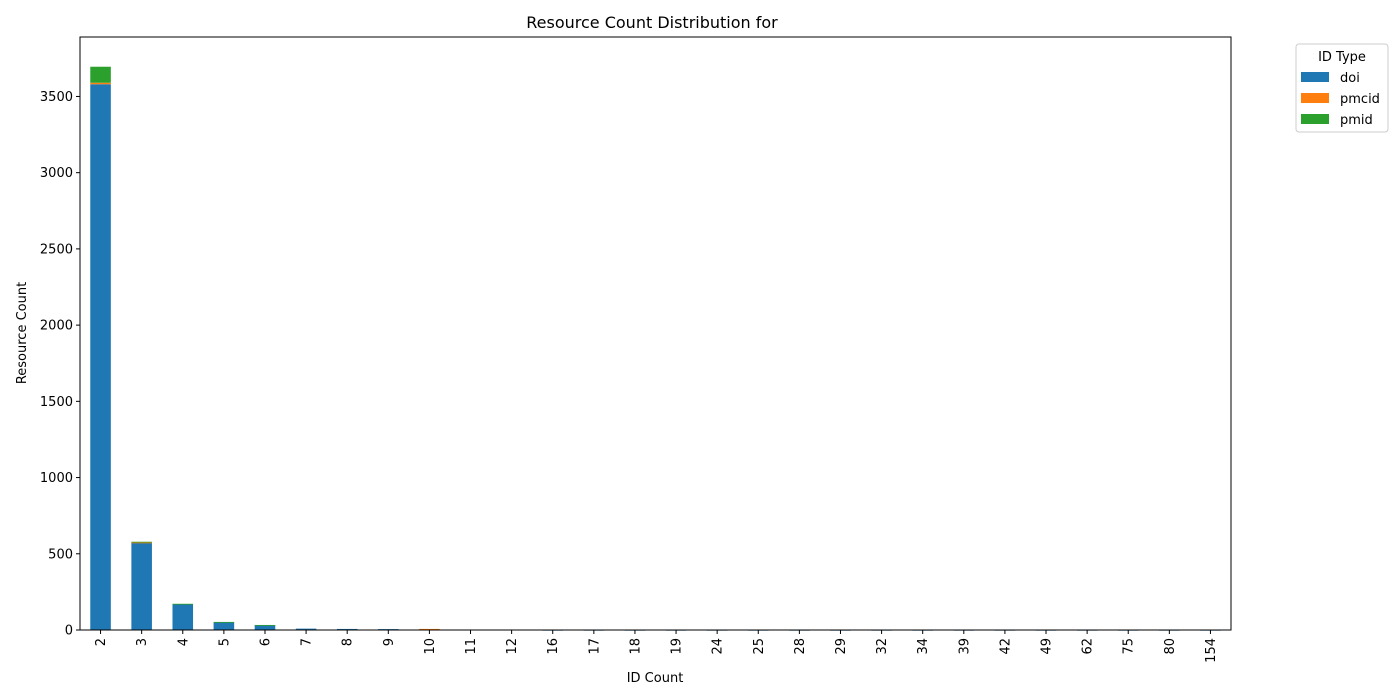 Image resolution: width=1400 pixels, height=700 pixels. What do you see at coordinates (56, 402) in the screenshot?
I see `y-tick-label: 1500` at bounding box center [56, 402].